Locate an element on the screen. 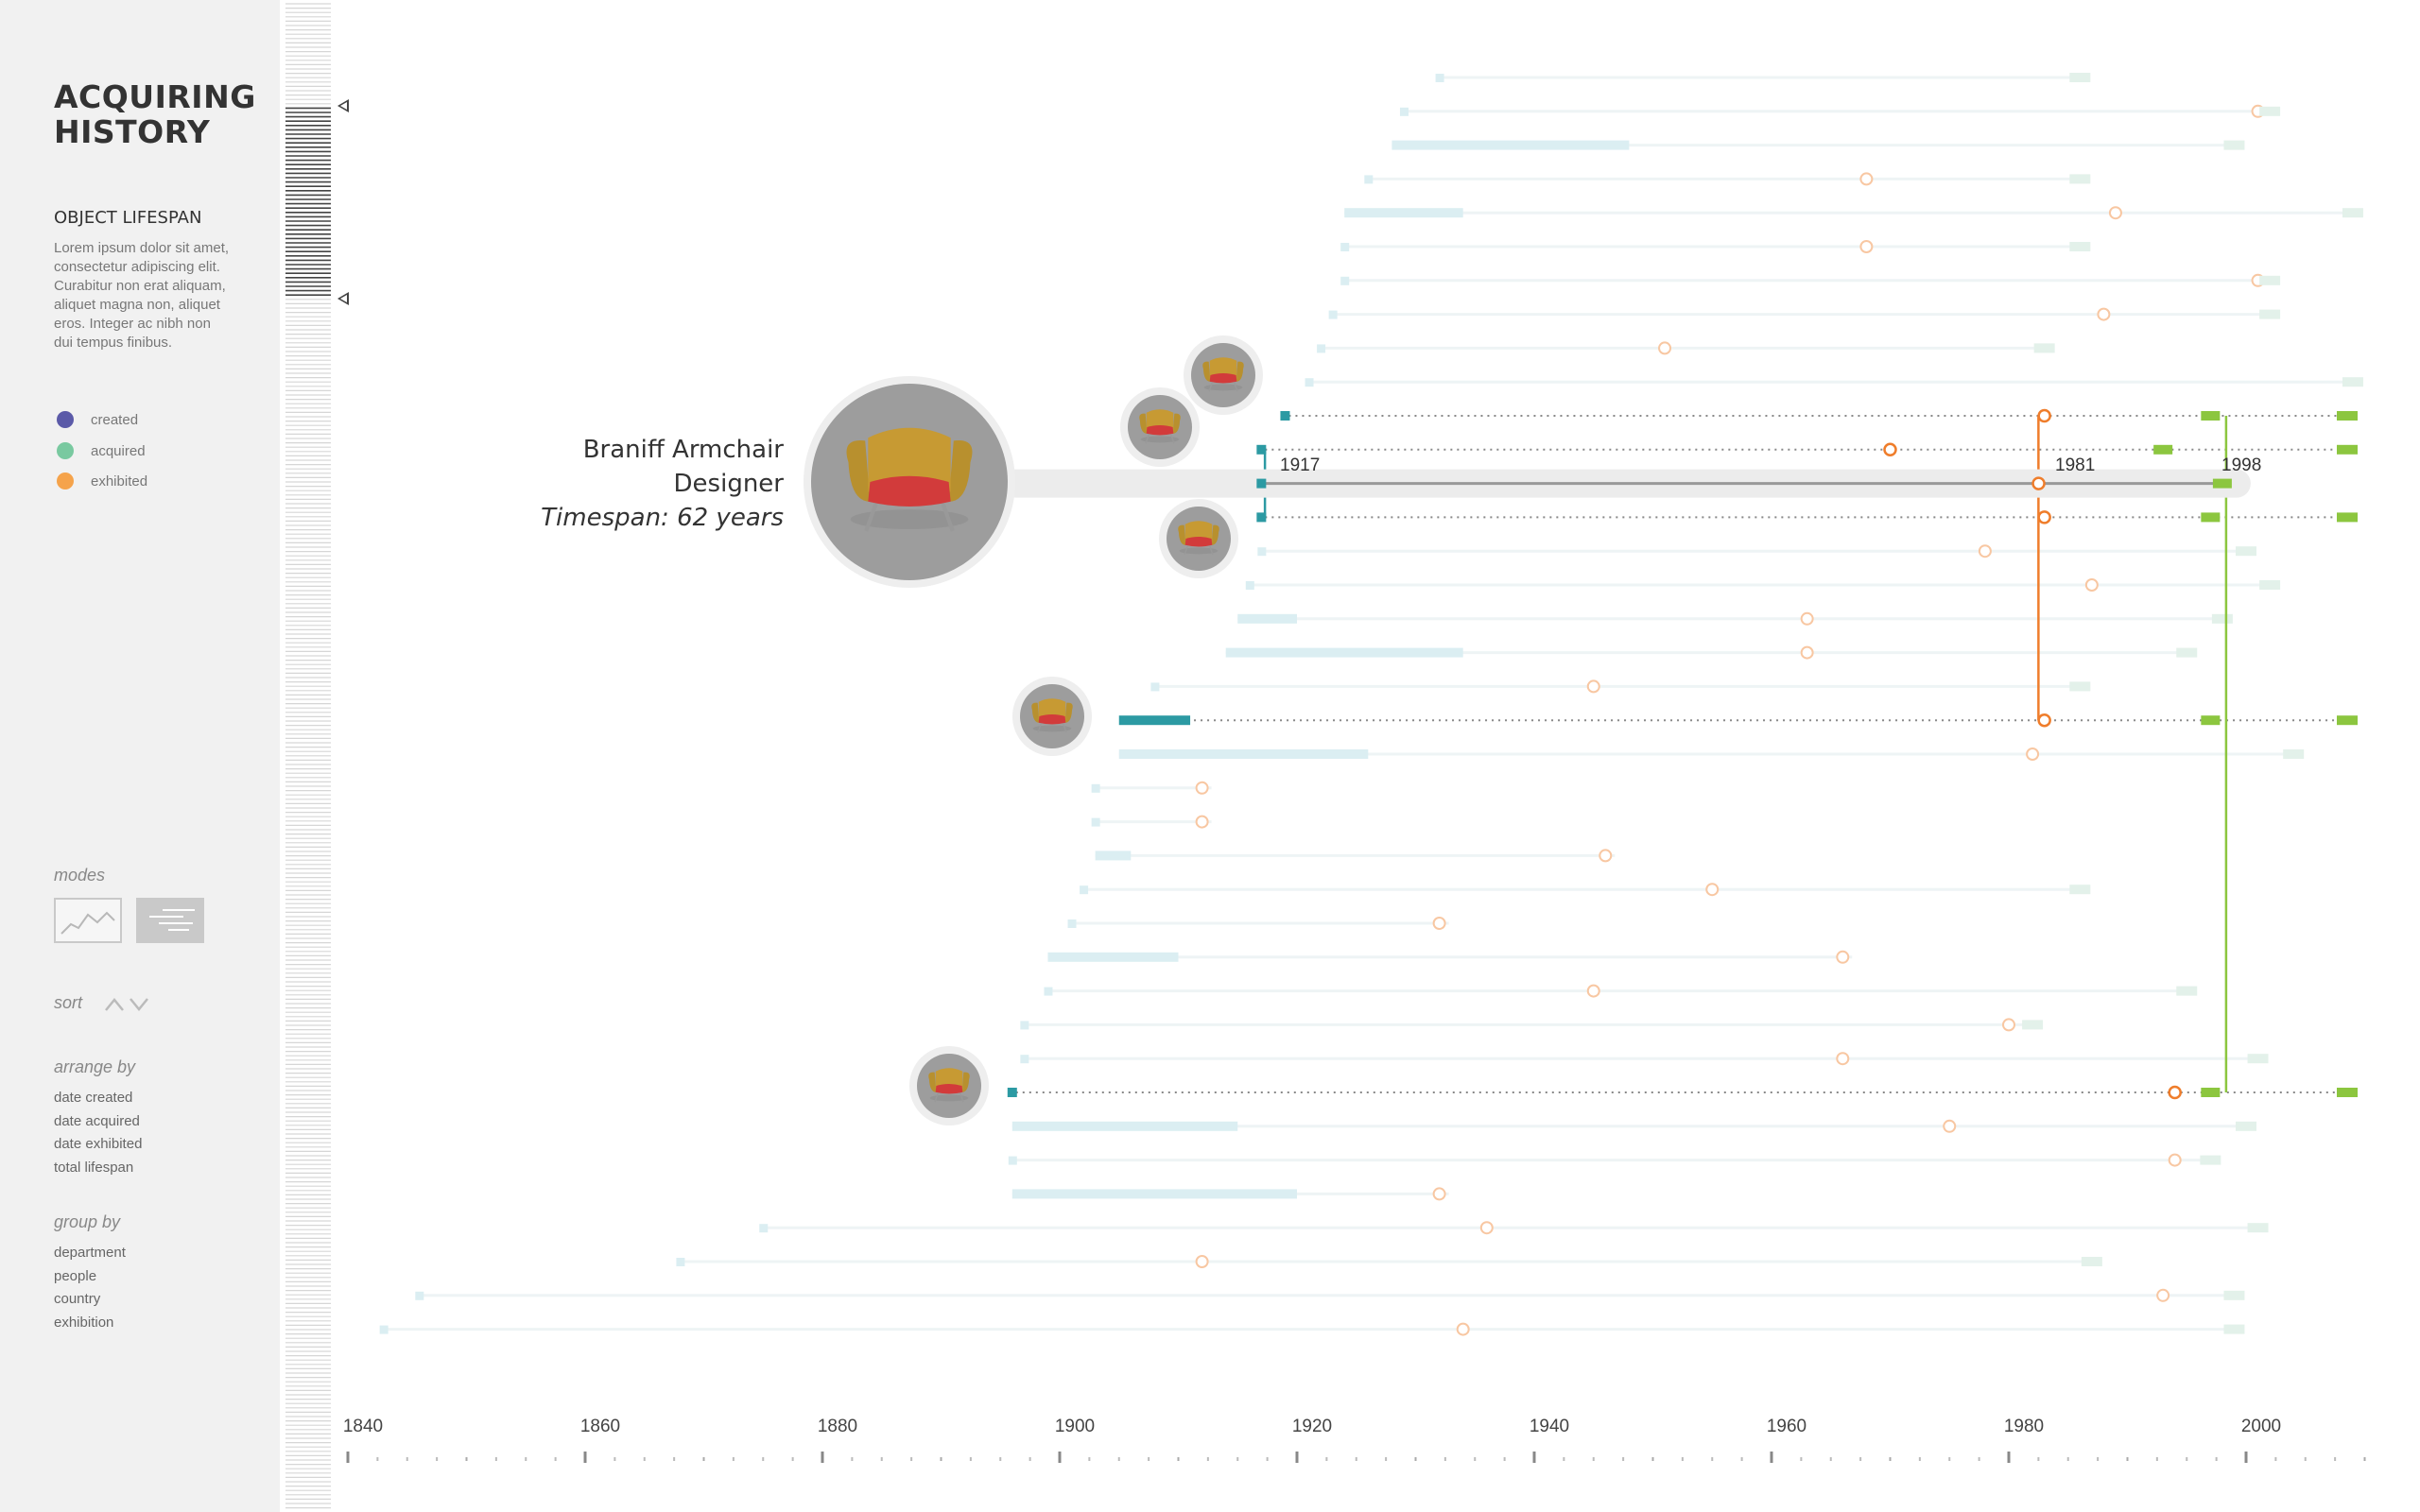 The height and width of the screenshot is (1512, 2420). group-country: country is located at coordinates (77, 1299).